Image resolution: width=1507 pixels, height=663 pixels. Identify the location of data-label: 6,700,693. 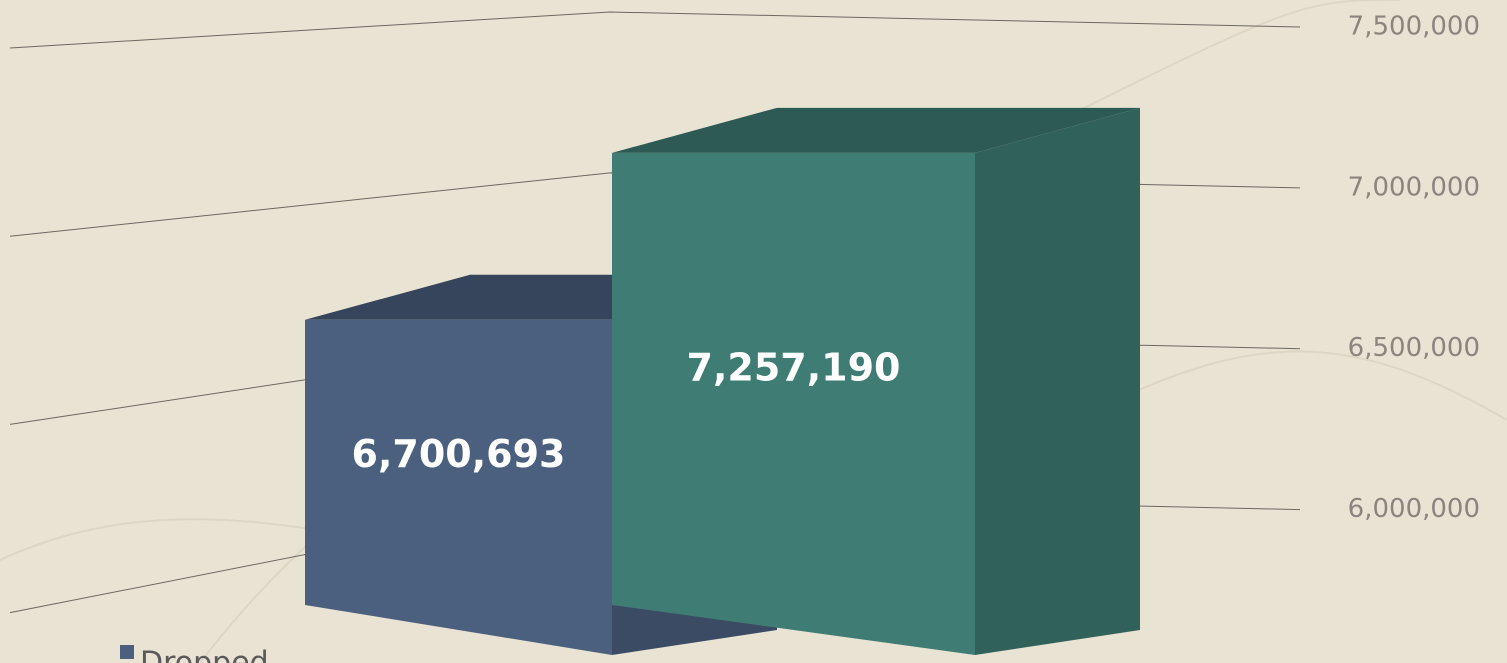
(459, 454).